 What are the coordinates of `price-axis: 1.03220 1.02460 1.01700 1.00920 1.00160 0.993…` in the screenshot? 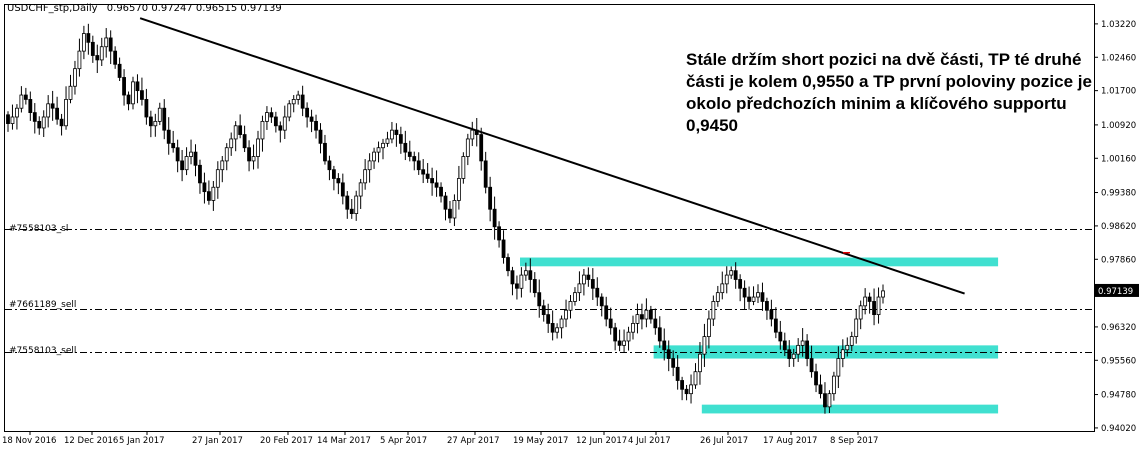 It's located at (1116, 227).